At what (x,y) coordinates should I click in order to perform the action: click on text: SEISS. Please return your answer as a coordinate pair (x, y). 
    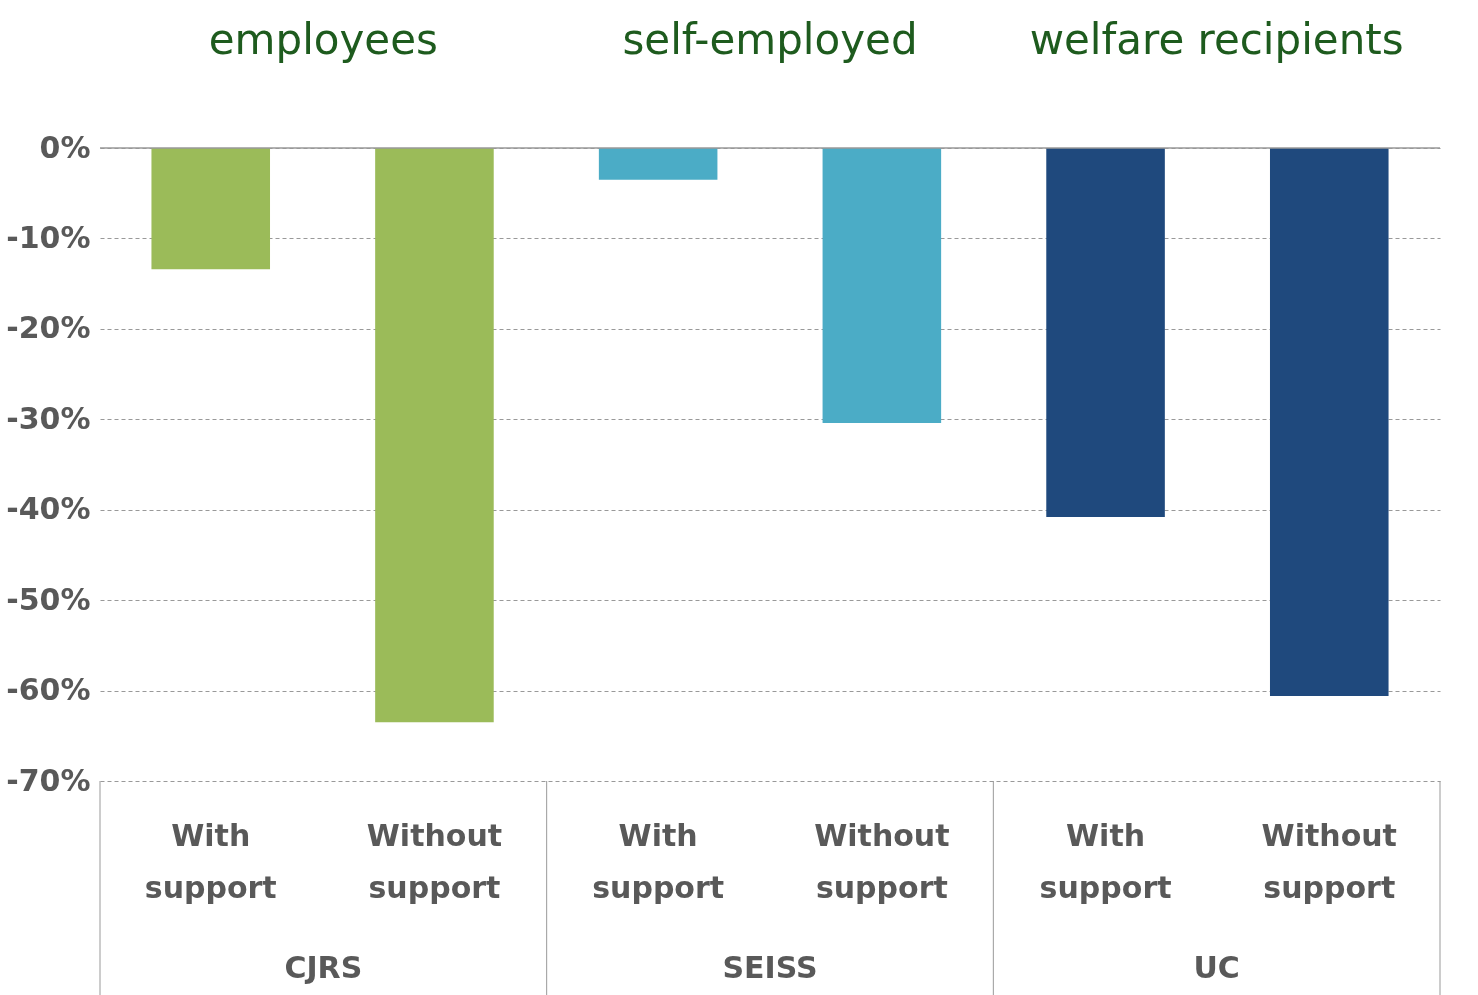
    Looking at the image, I should click on (770, 967).